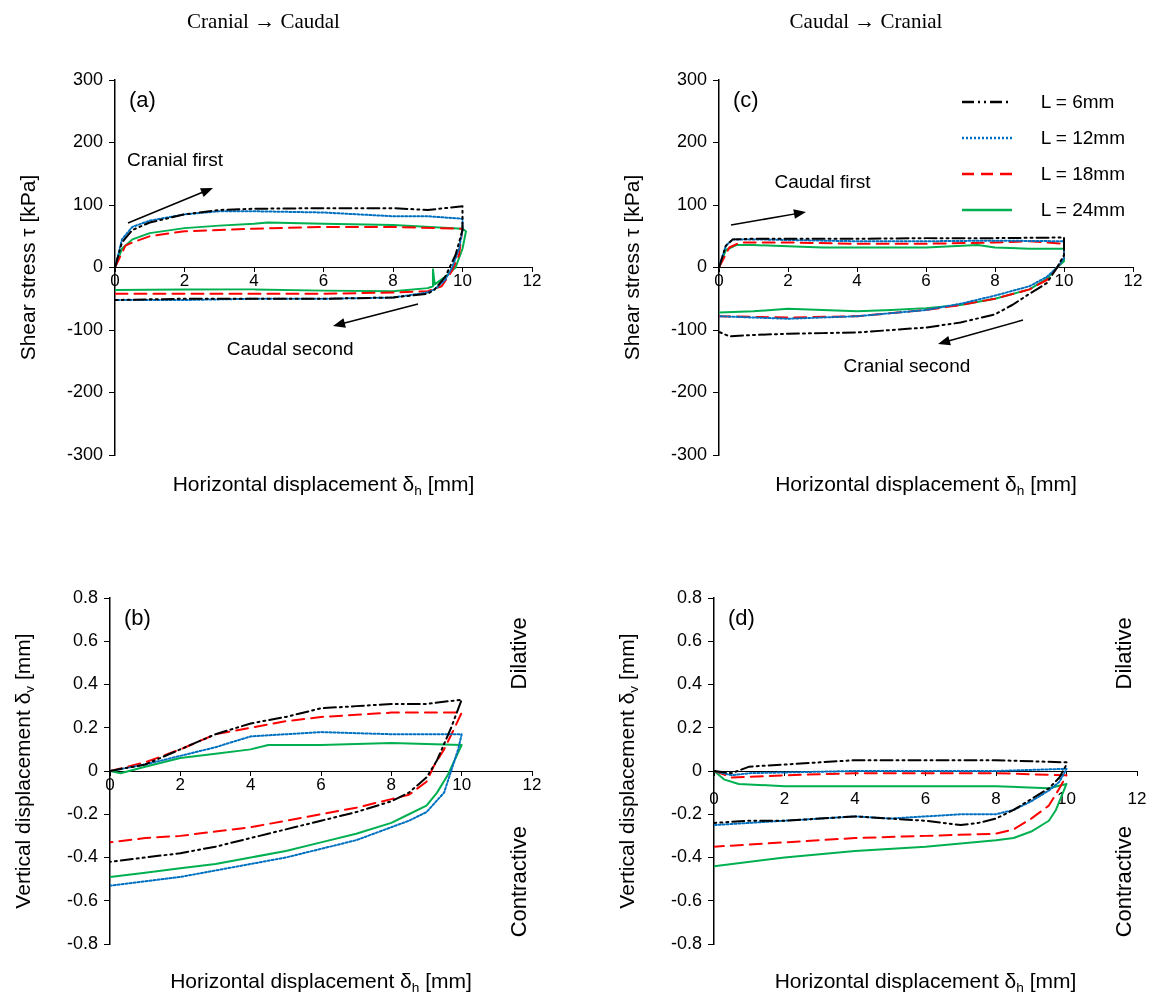 The image size is (1165, 994). Describe the element at coordinates (290, 349) in the screenshot. I see `annotation: Caudal second` at that location.